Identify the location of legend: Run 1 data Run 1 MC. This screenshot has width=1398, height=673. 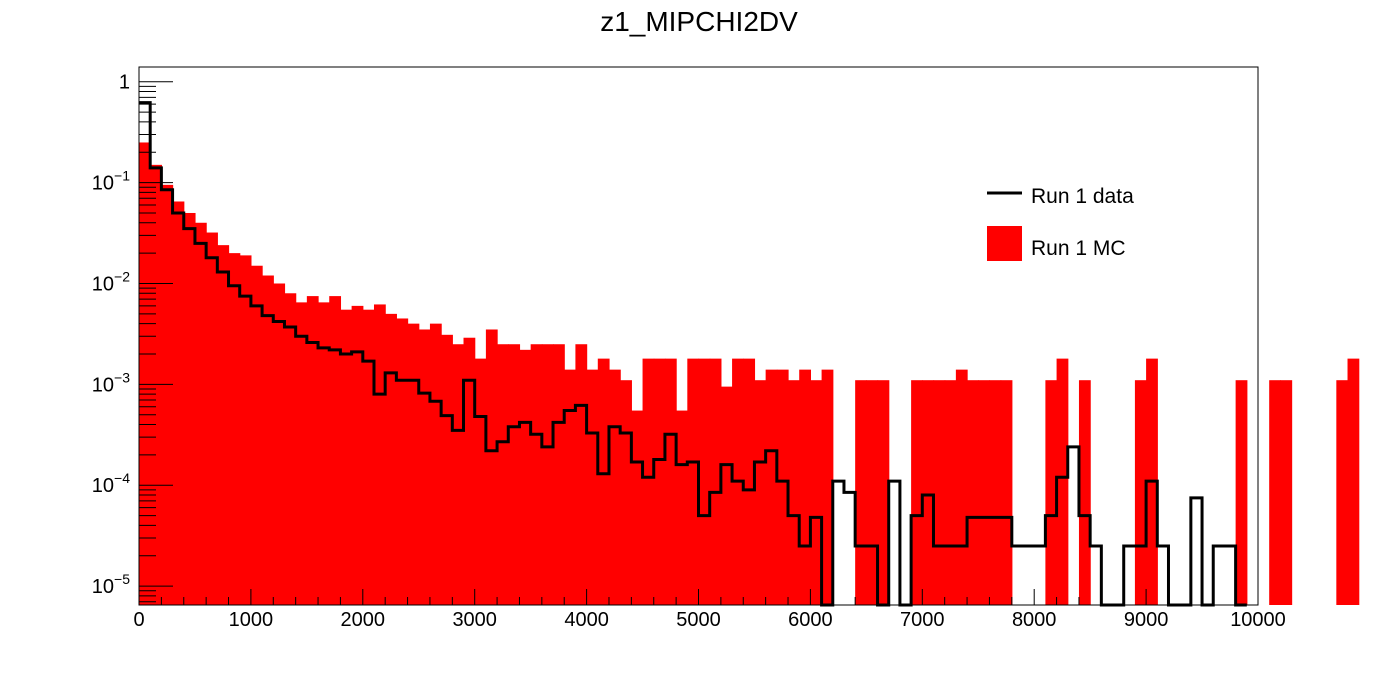
(1060, 223).